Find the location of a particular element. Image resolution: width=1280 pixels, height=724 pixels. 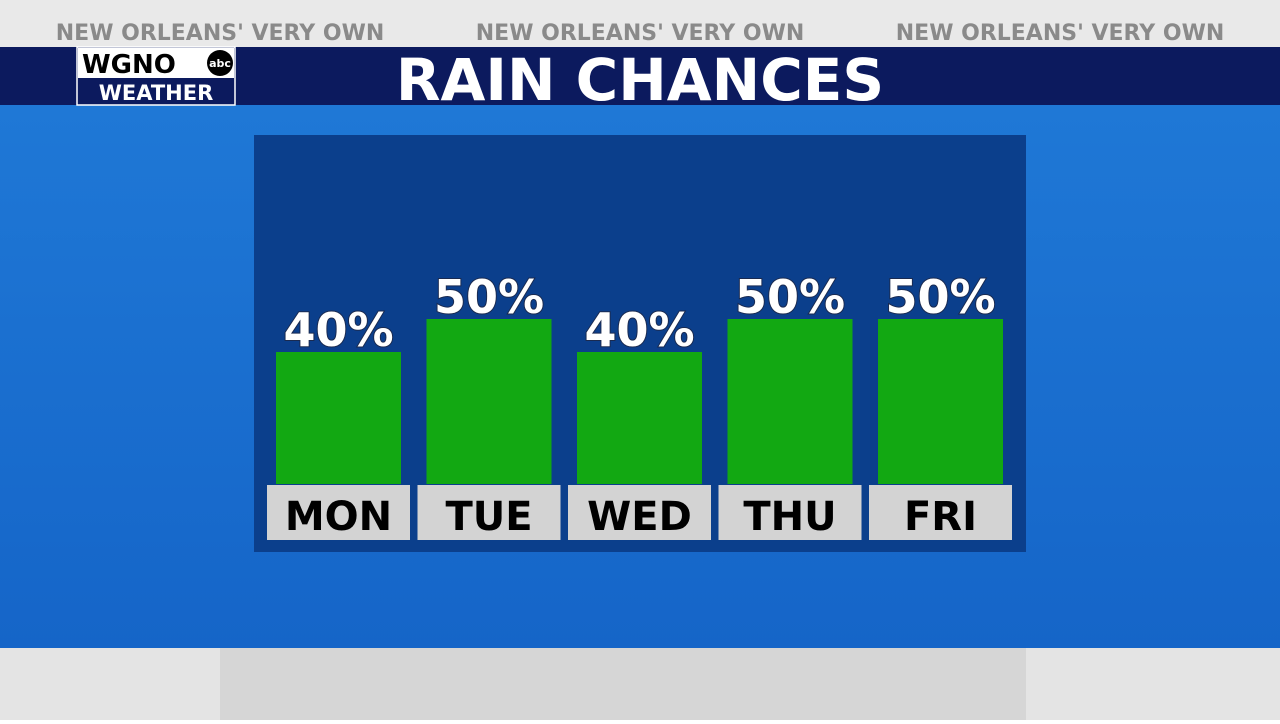

logo-bottom: WEATHER is located at coordinates (156, 93).